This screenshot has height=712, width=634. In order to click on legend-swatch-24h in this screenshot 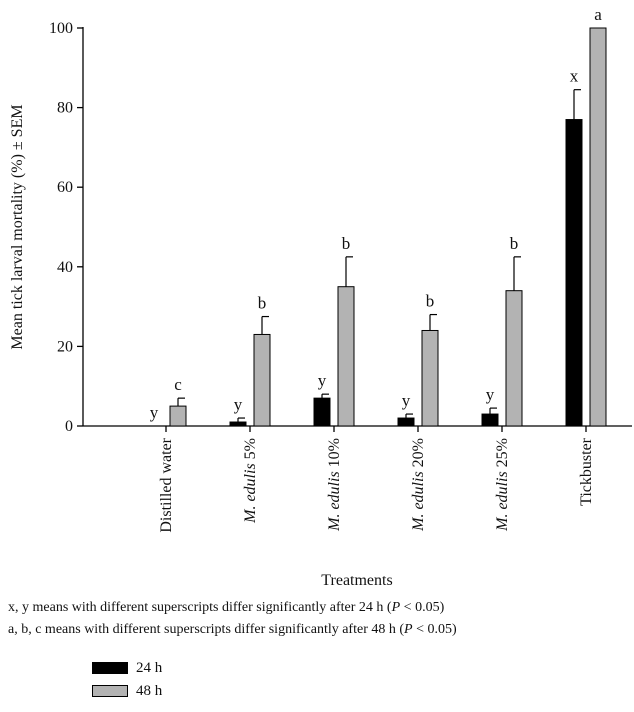, I will do `click(110, 668)`.